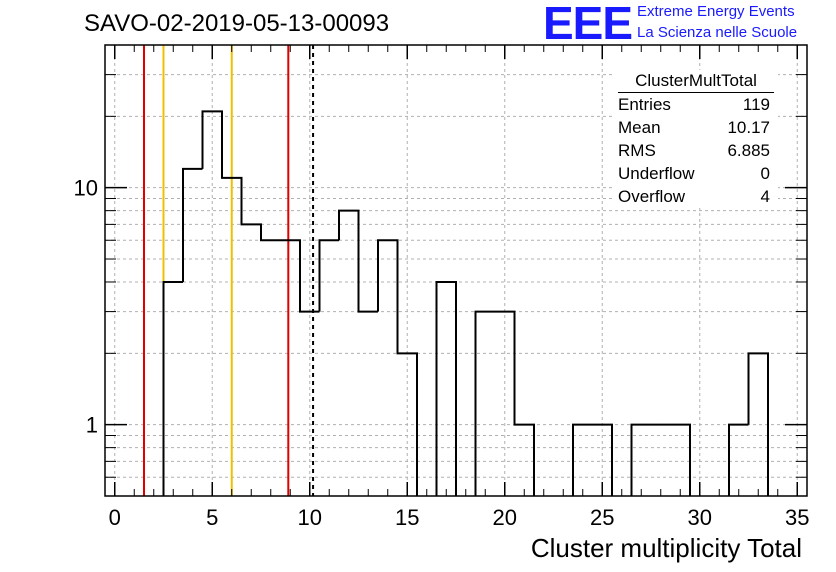 This screenshot has height=572, width=836. What do you see at coordinates (92, 425) in the screenshot?
I see `y-tick-label: 1` at bounding box center [92, 425].